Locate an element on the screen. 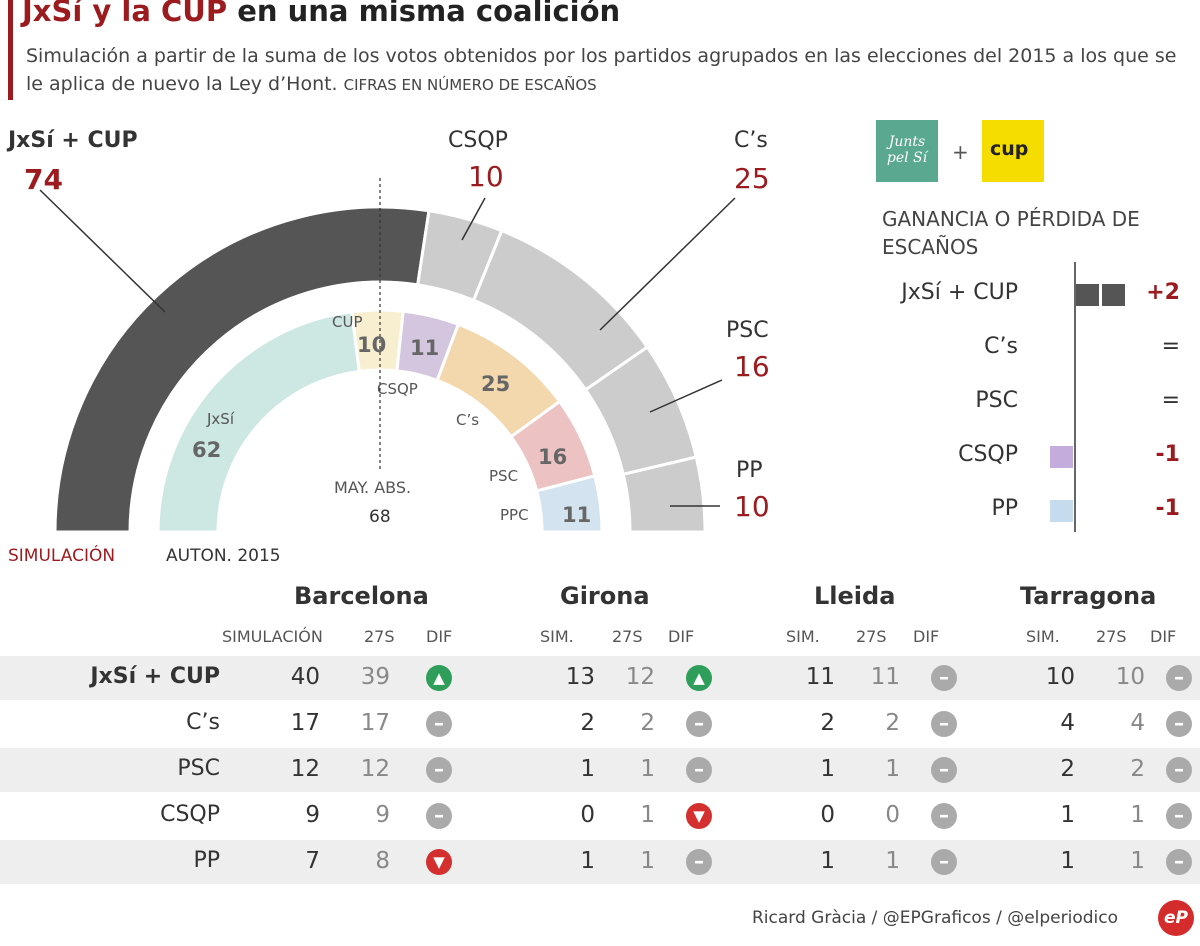 This screenshot has height=946, width=1200. inner-label-ppc: PPC is located at coordinates (514, 515).